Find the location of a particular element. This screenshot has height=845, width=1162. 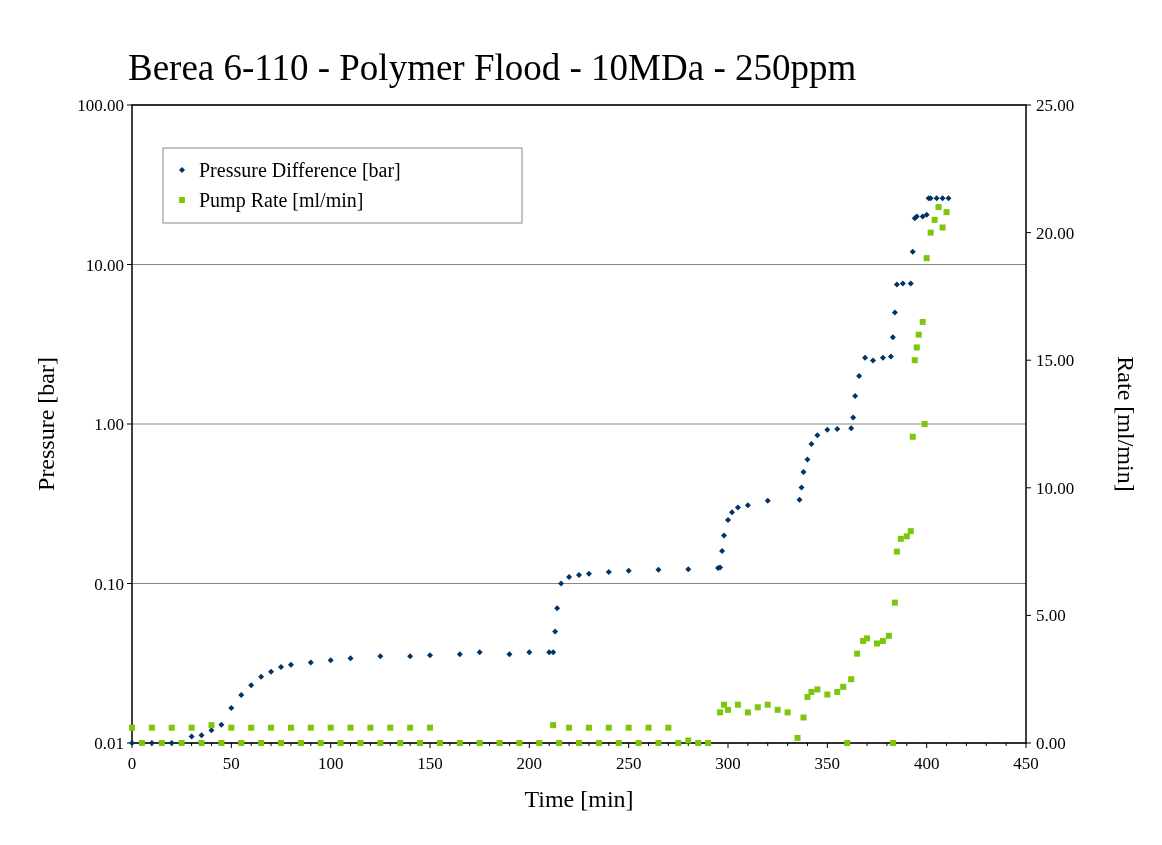

y-tick-label: 10.00 is located at coordinates (104, 265).